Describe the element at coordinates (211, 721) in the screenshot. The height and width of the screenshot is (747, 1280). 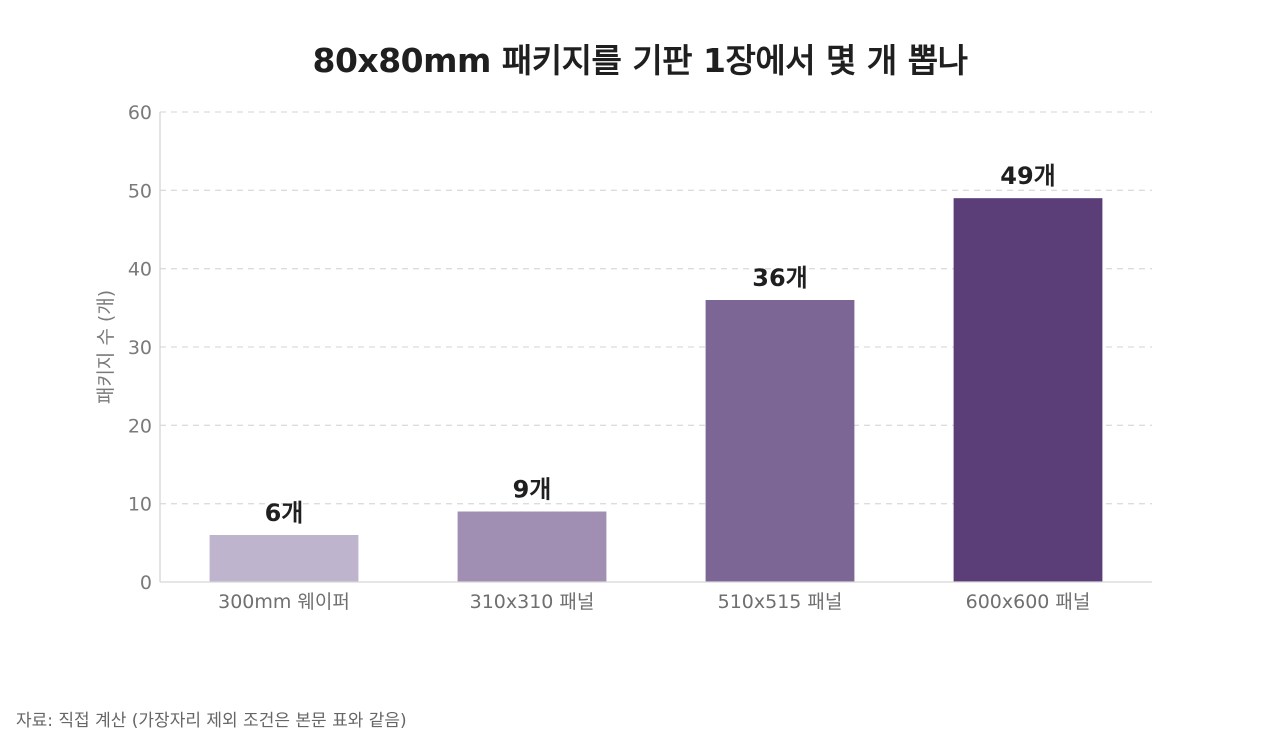
I see `source-note: 자료: 직접 계산 (가장자리 제외 조건은 본문 표와 같음)` at that location.